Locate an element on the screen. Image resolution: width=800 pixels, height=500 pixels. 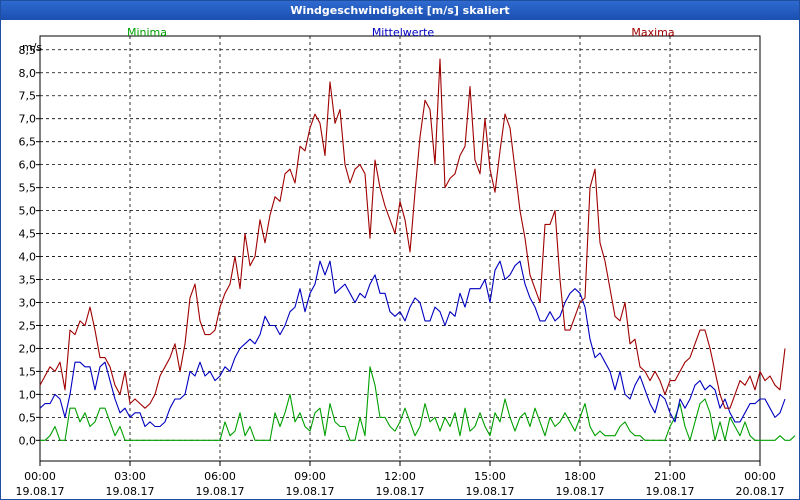
x-tick-time: 06:00 is located at coordinates (220, 476).